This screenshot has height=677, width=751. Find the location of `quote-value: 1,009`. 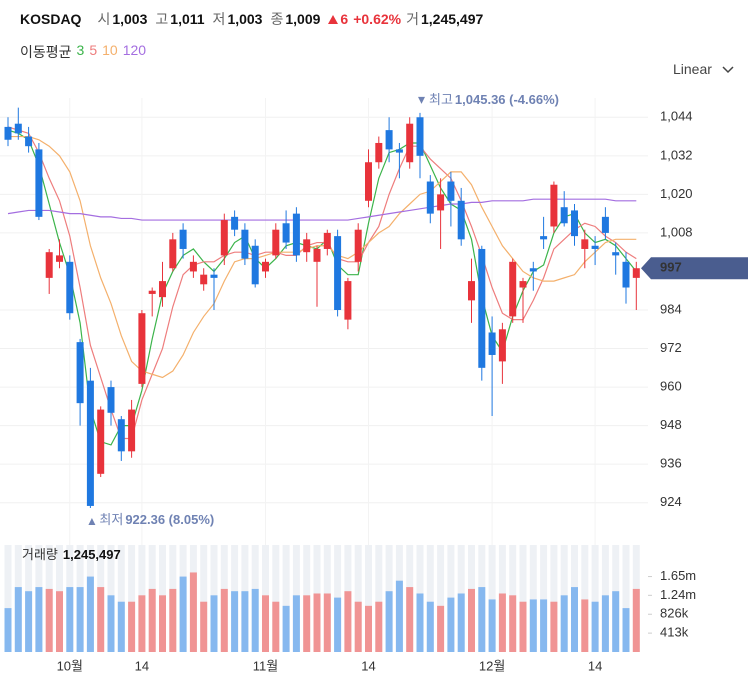

quote-value: 1,009 is located at coordinates (303, 19).